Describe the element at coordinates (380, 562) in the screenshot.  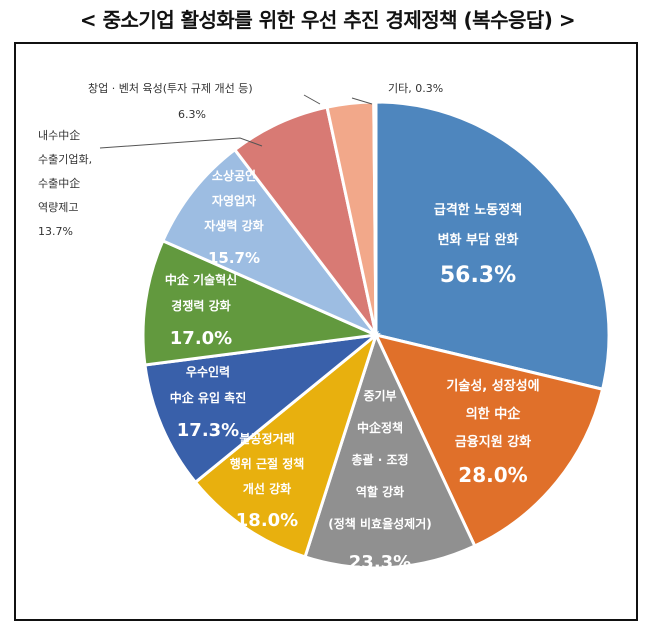
I see `slice-value-3: 23.3%` at that location.